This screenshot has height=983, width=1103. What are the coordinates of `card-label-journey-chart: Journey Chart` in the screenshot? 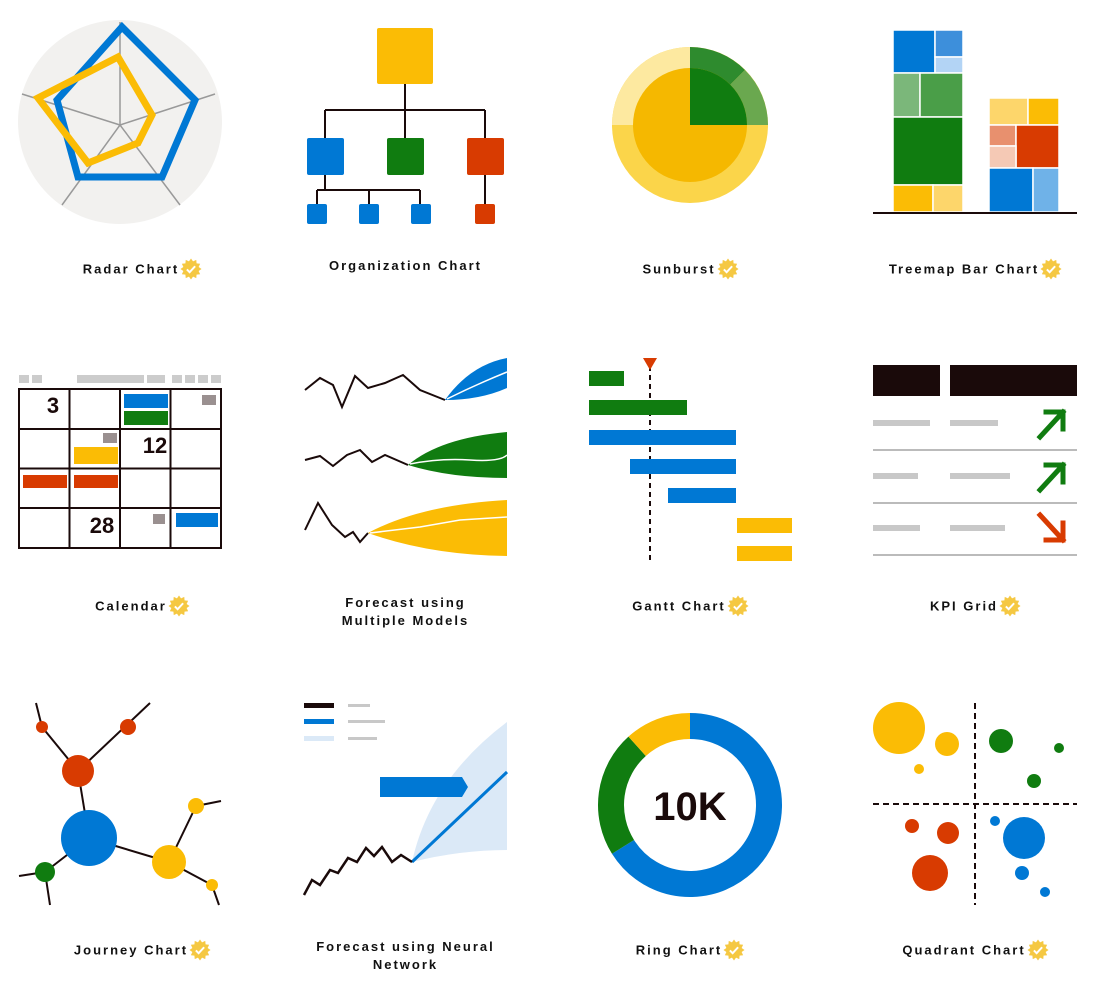 It's located at (142, 950).